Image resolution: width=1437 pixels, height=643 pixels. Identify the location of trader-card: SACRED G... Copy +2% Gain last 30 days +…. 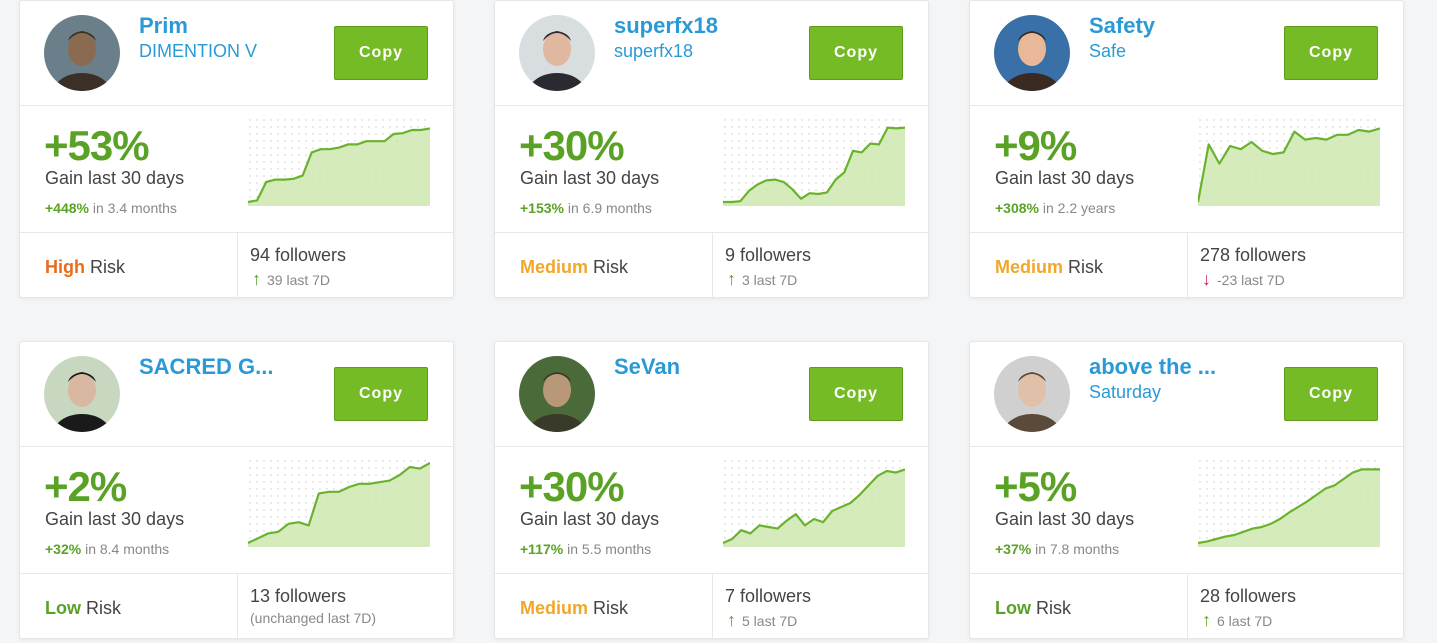
(236, 490).